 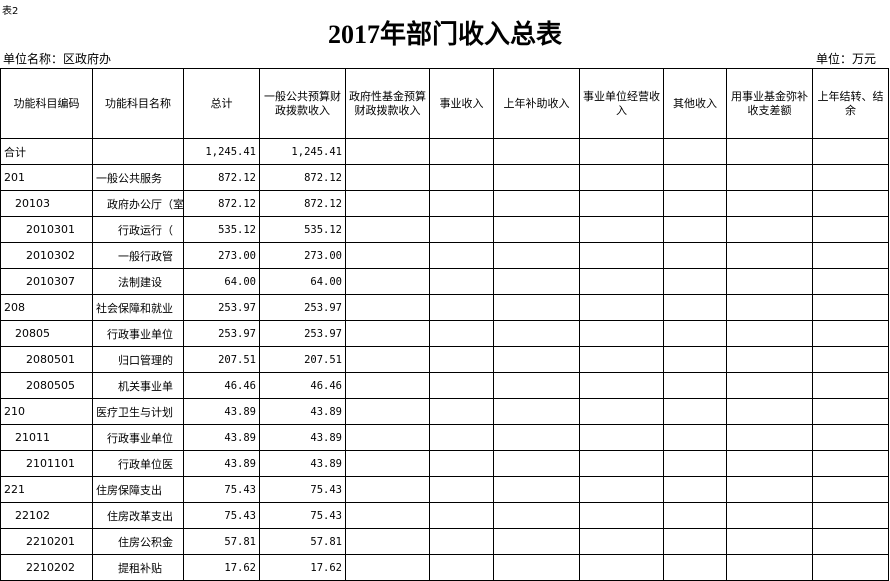 I want to click on cell-name: 住房改革支出, so click(x=138, y=515).